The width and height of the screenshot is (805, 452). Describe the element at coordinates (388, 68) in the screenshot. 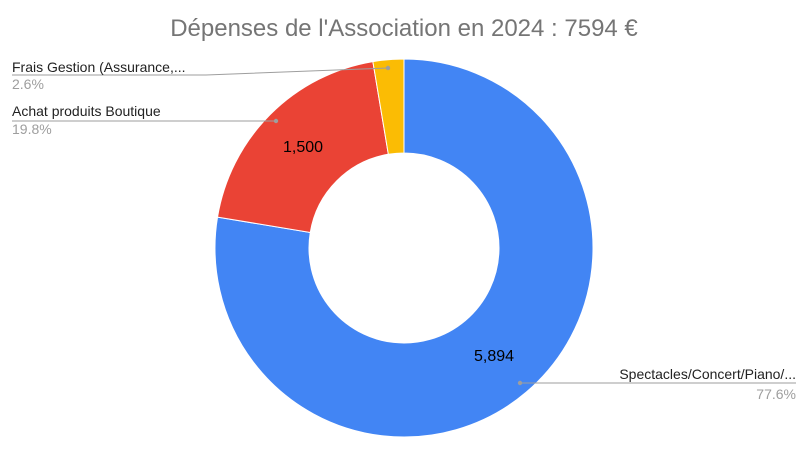

I see `leader-dot-frais` at that location.